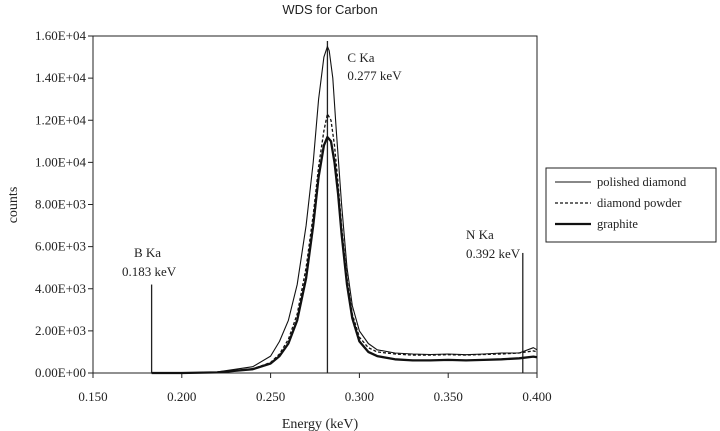  What do you see at coordinates (493, 253) in the screenshot?
I see `annotation-label-line2: 0.392 keV` at bounding box center [493, 253].